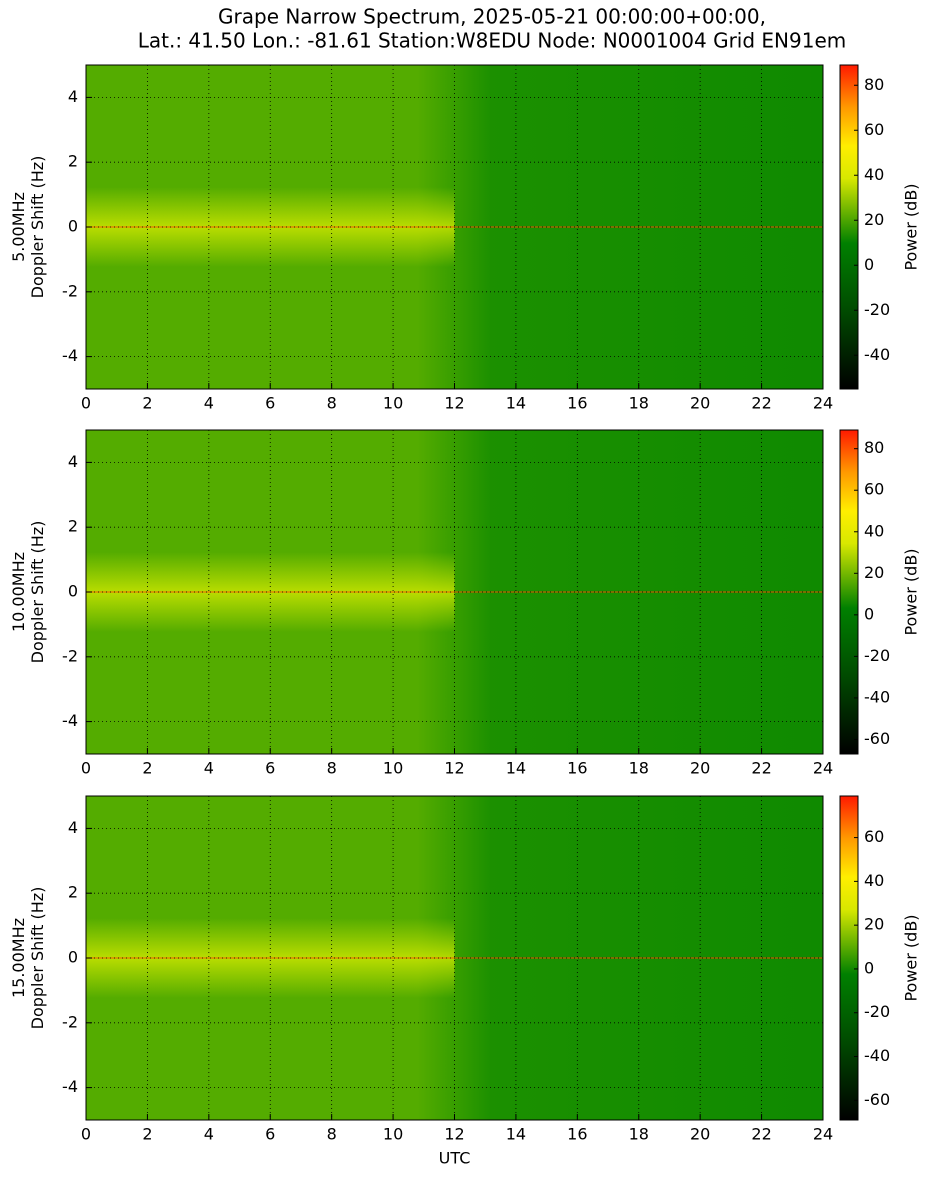 This screenshot has width=932, height=1178. I want to click on y-axis-label: 5.00MHzDoppler Shift (Hz), so click(28, 227).